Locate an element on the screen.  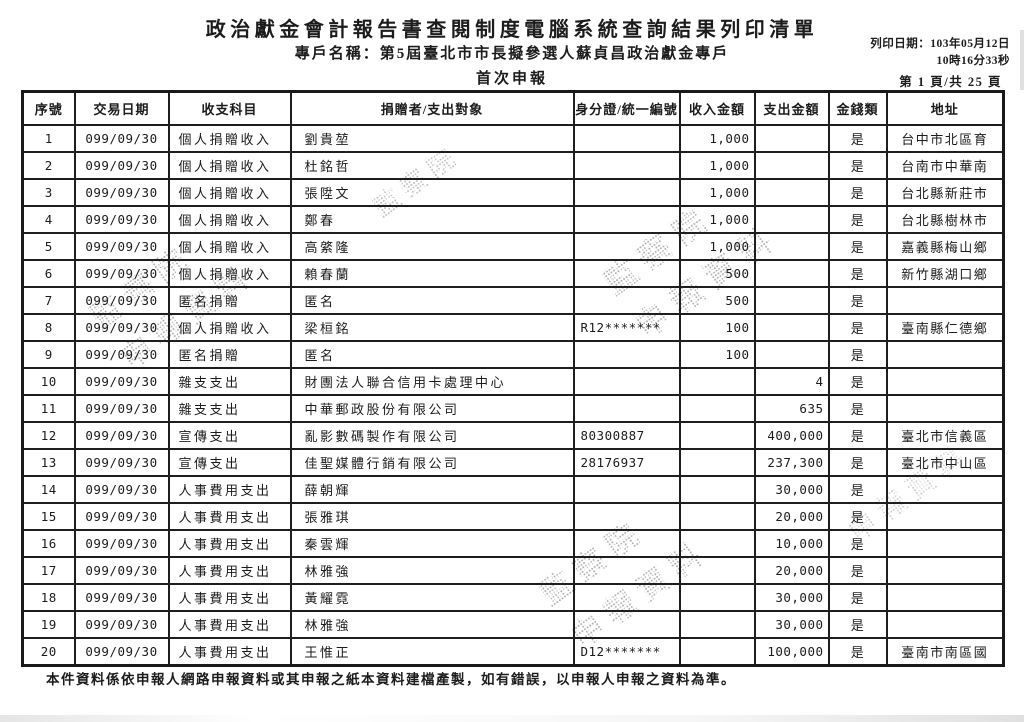
table-row: 11 099/09/30 雜支支出 中華郵政股份有限公司 635 是 is located at coordinates (513, 408).